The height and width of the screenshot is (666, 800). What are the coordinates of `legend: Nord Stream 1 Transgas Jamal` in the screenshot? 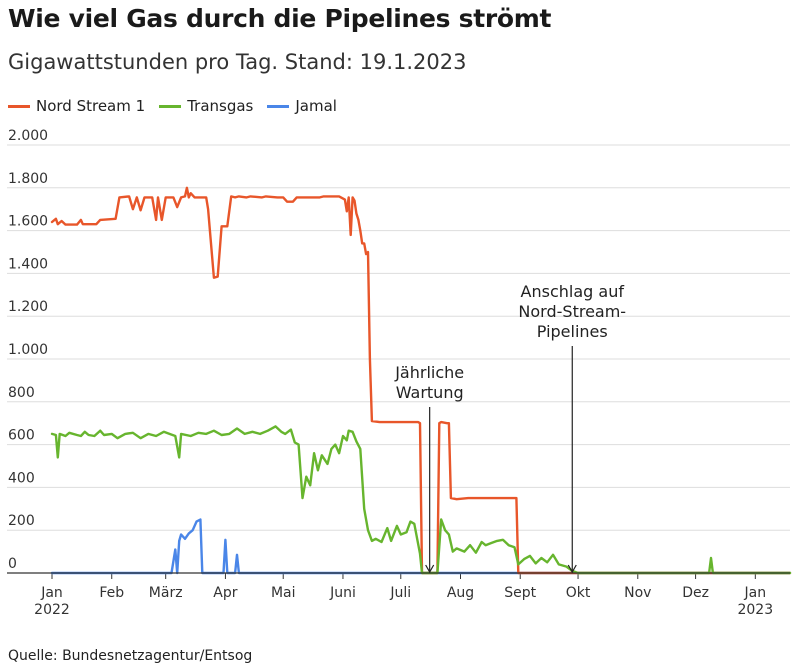 It's located at (172, 106).